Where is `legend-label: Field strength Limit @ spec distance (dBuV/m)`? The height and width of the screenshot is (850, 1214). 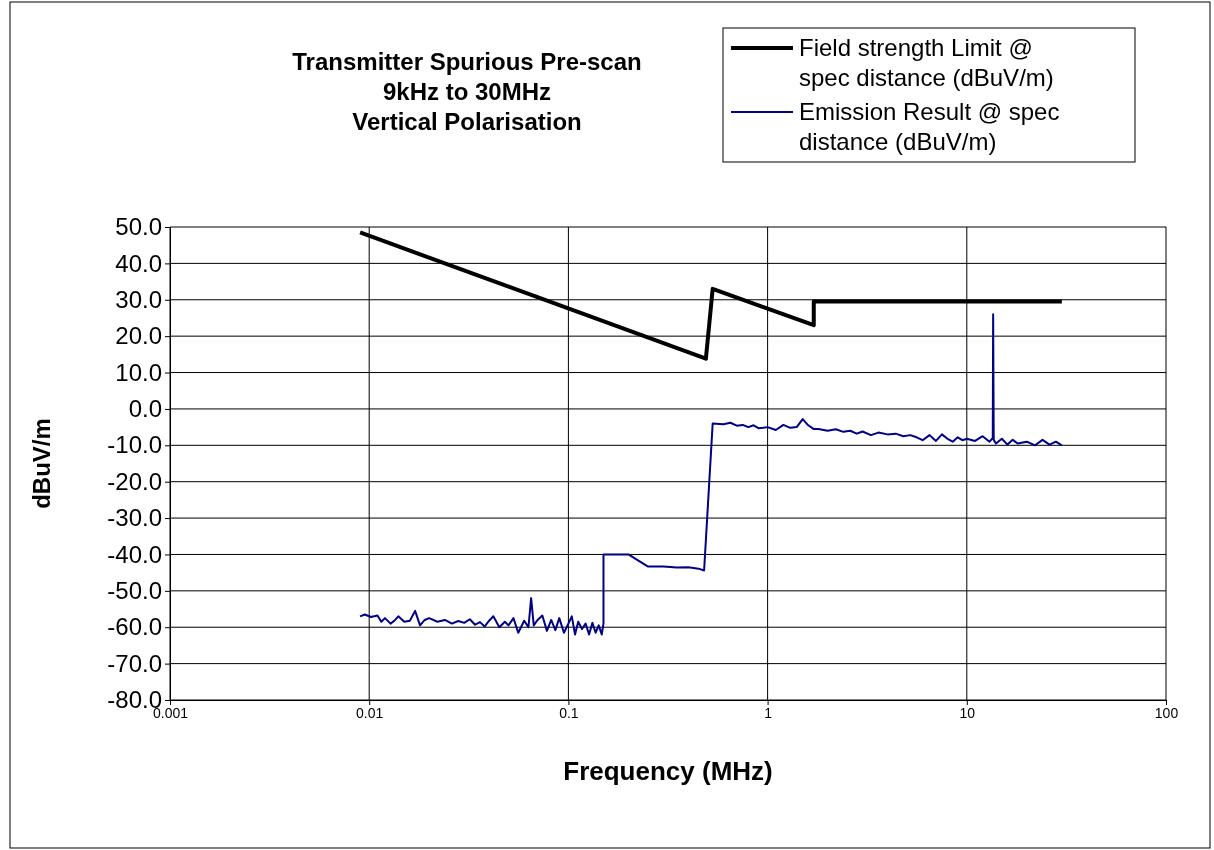 legend-label: Field strength Limit @ spec distance (dBuV/m) is located at coordinates (926, 62).